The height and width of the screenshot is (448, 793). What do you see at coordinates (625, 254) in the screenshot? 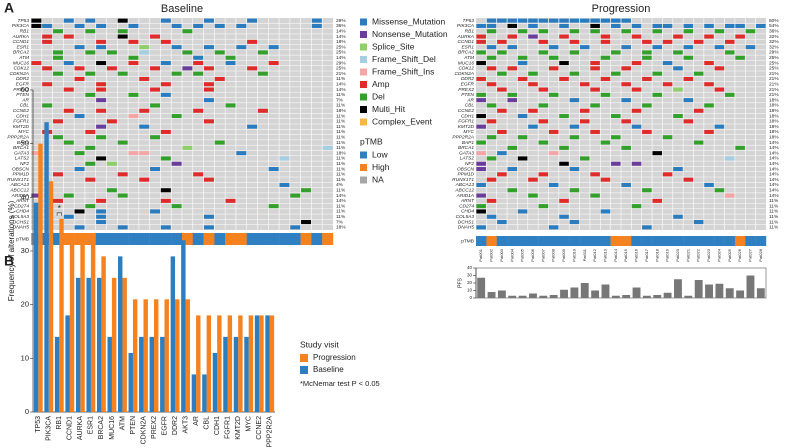
I see `sample-label: Pat015` at bounding box center [625, 254].